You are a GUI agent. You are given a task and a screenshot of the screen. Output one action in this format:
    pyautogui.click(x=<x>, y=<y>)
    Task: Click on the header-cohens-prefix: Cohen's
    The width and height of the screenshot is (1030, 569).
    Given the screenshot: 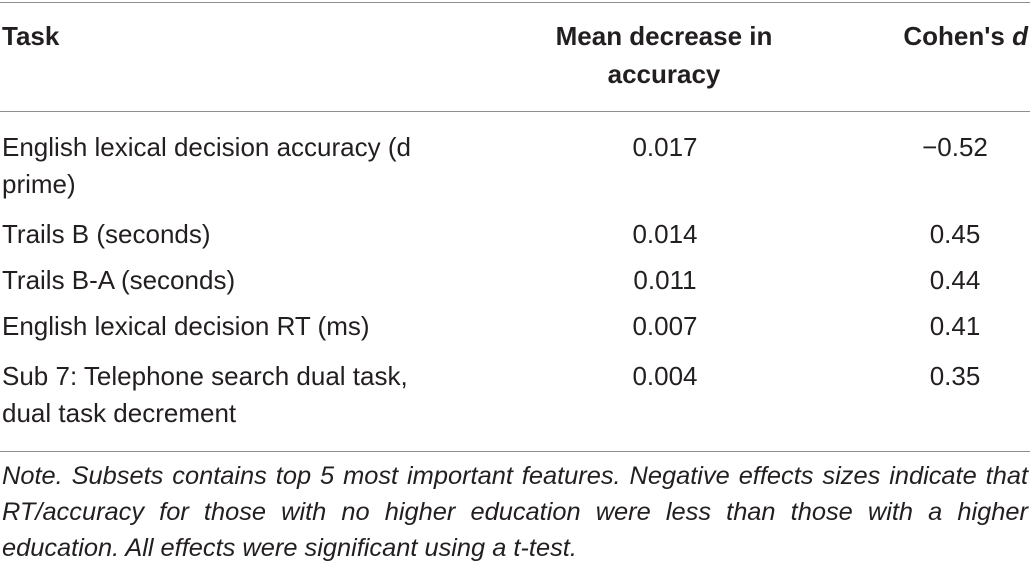 What is the action you would take?
    pyautogui.click(x=958, y=36)
    